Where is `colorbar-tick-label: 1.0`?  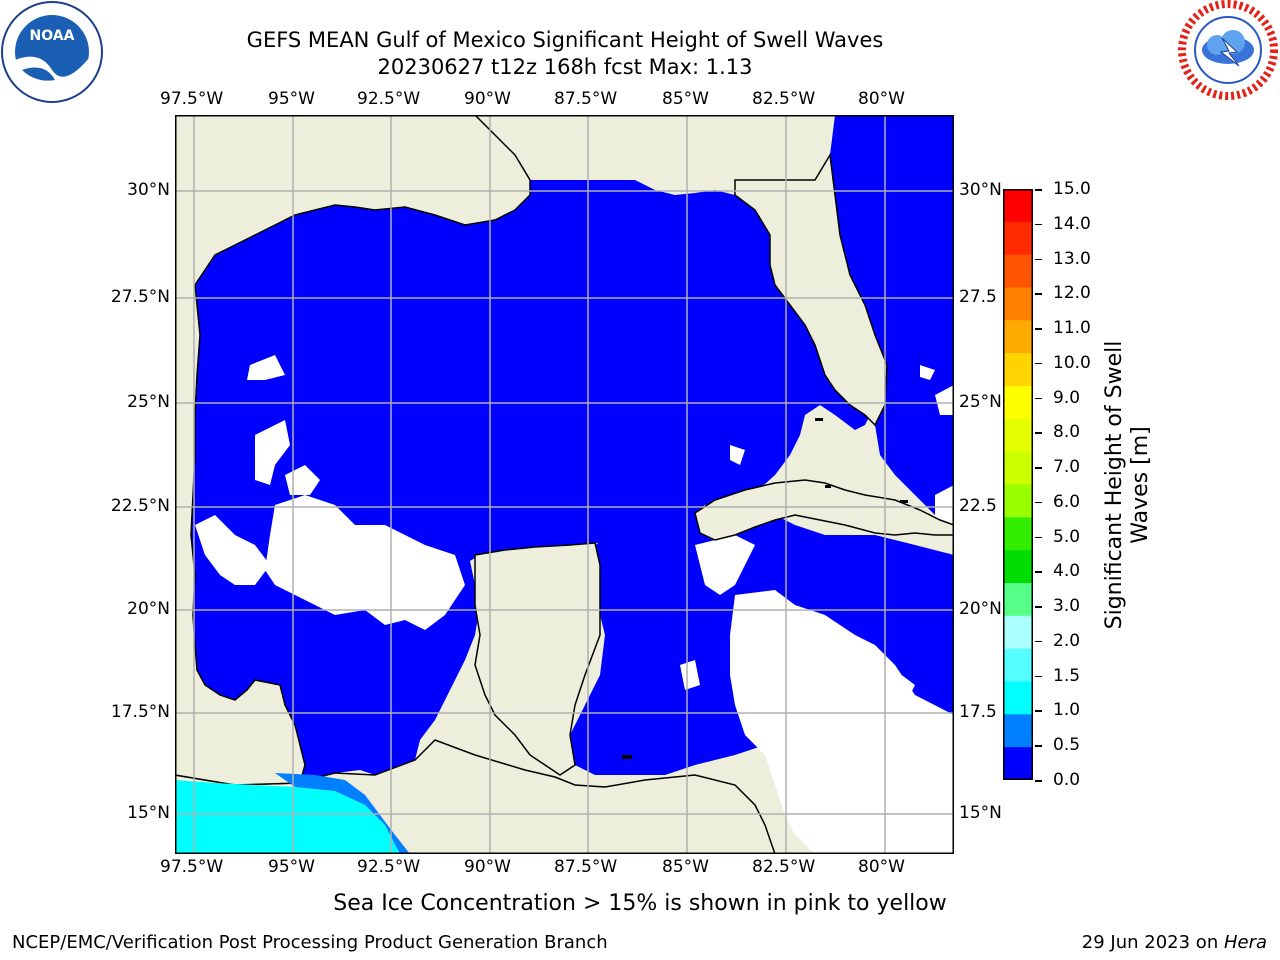
colorbar-tick-label: 1.0 is located at coordinates (1067, 710).